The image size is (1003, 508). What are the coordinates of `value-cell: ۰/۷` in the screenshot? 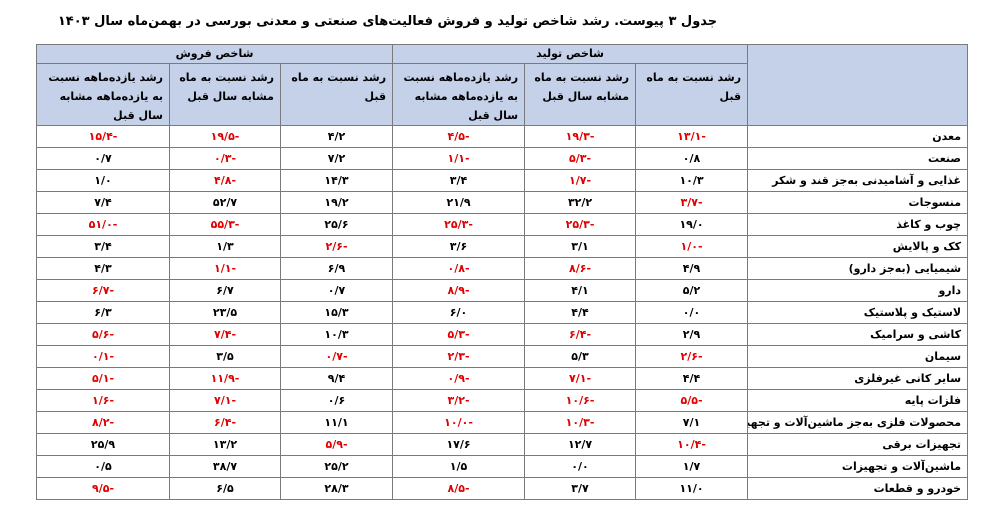 It's located at (336, 290).